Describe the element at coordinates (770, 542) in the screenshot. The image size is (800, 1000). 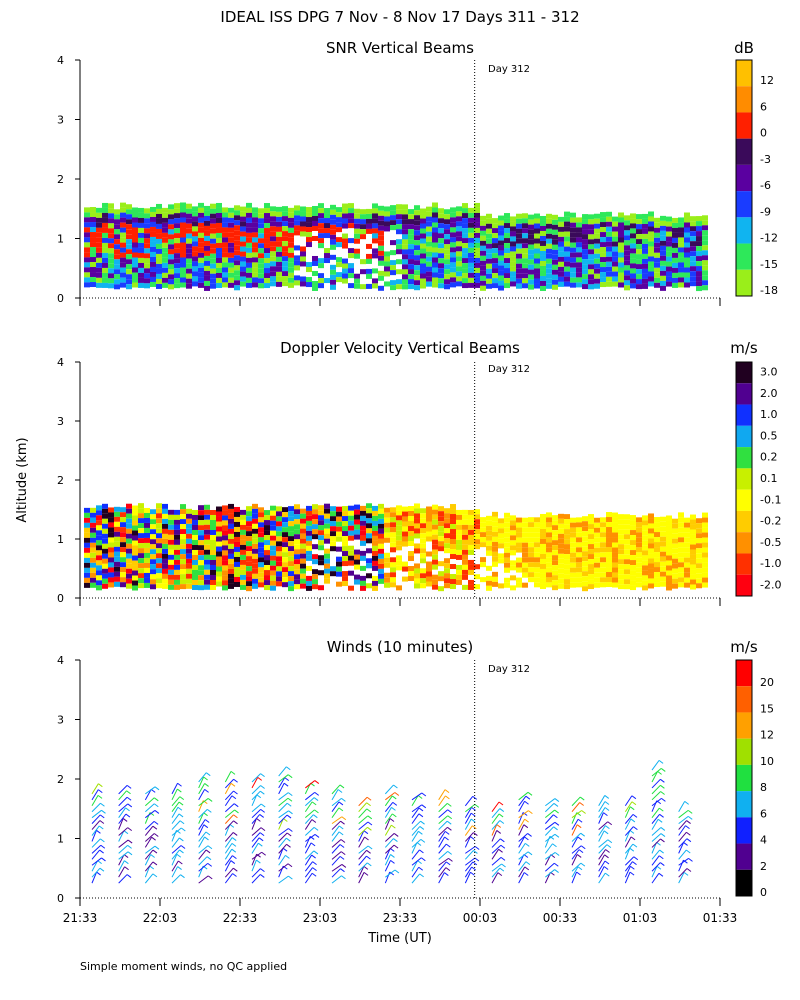
I see `colorbar-tick-label: -0.5` at that location.